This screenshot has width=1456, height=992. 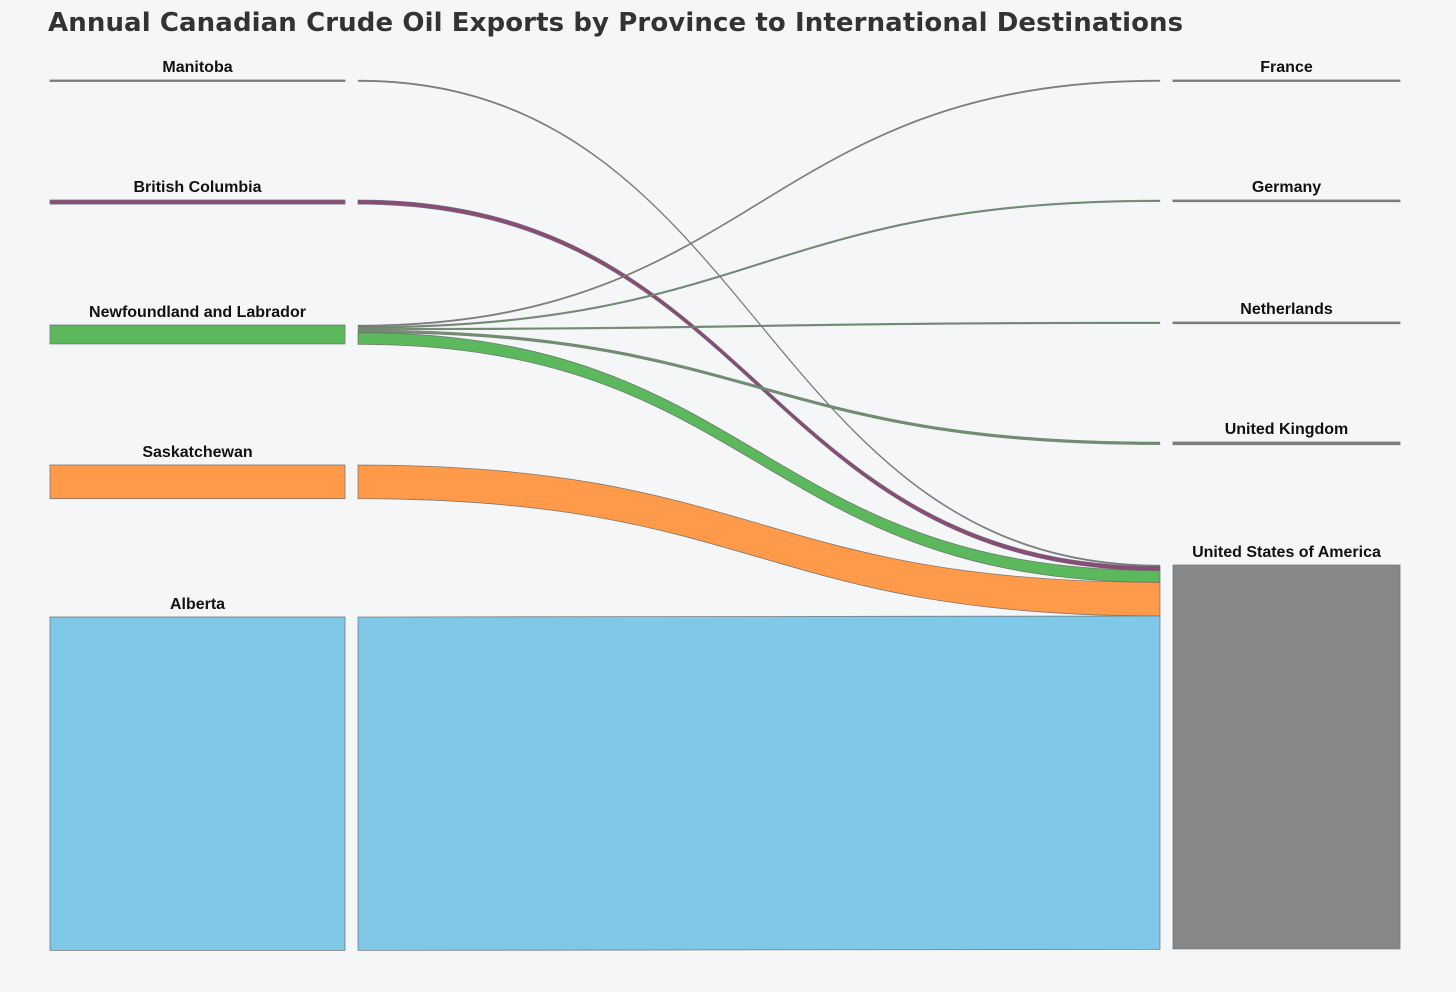 What do you see at coordinates (1286, 309) in the screenshot?
I see `label-netherlands: Netherlands` at bounding box center [1286, 309].